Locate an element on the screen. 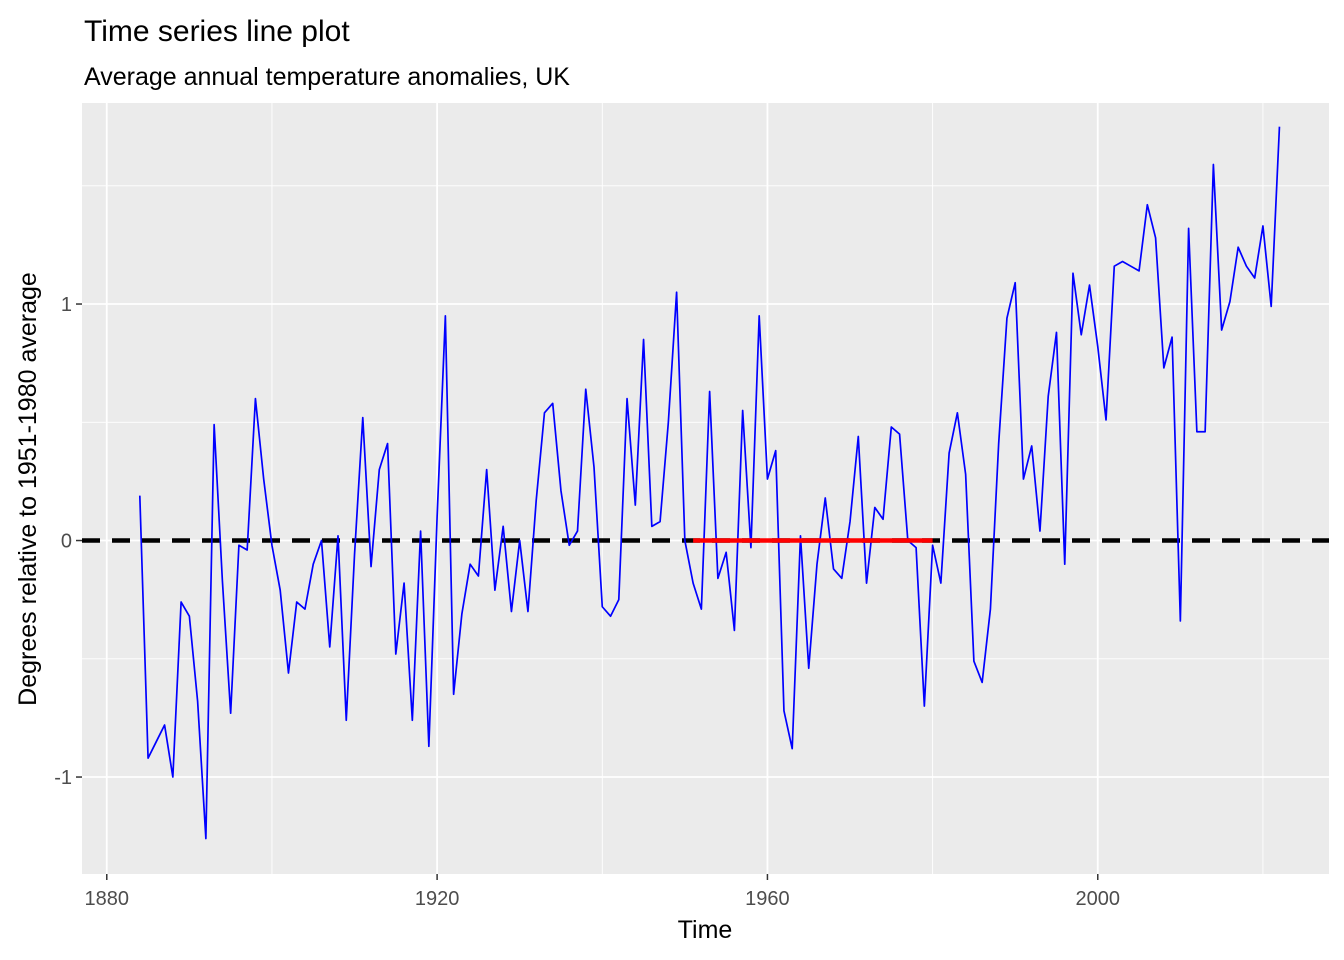 The width and height of the screenshot is (1344, 960). y-axis-title: Degrees relative to 1951-1980 average is located at coordinates (28, 489).